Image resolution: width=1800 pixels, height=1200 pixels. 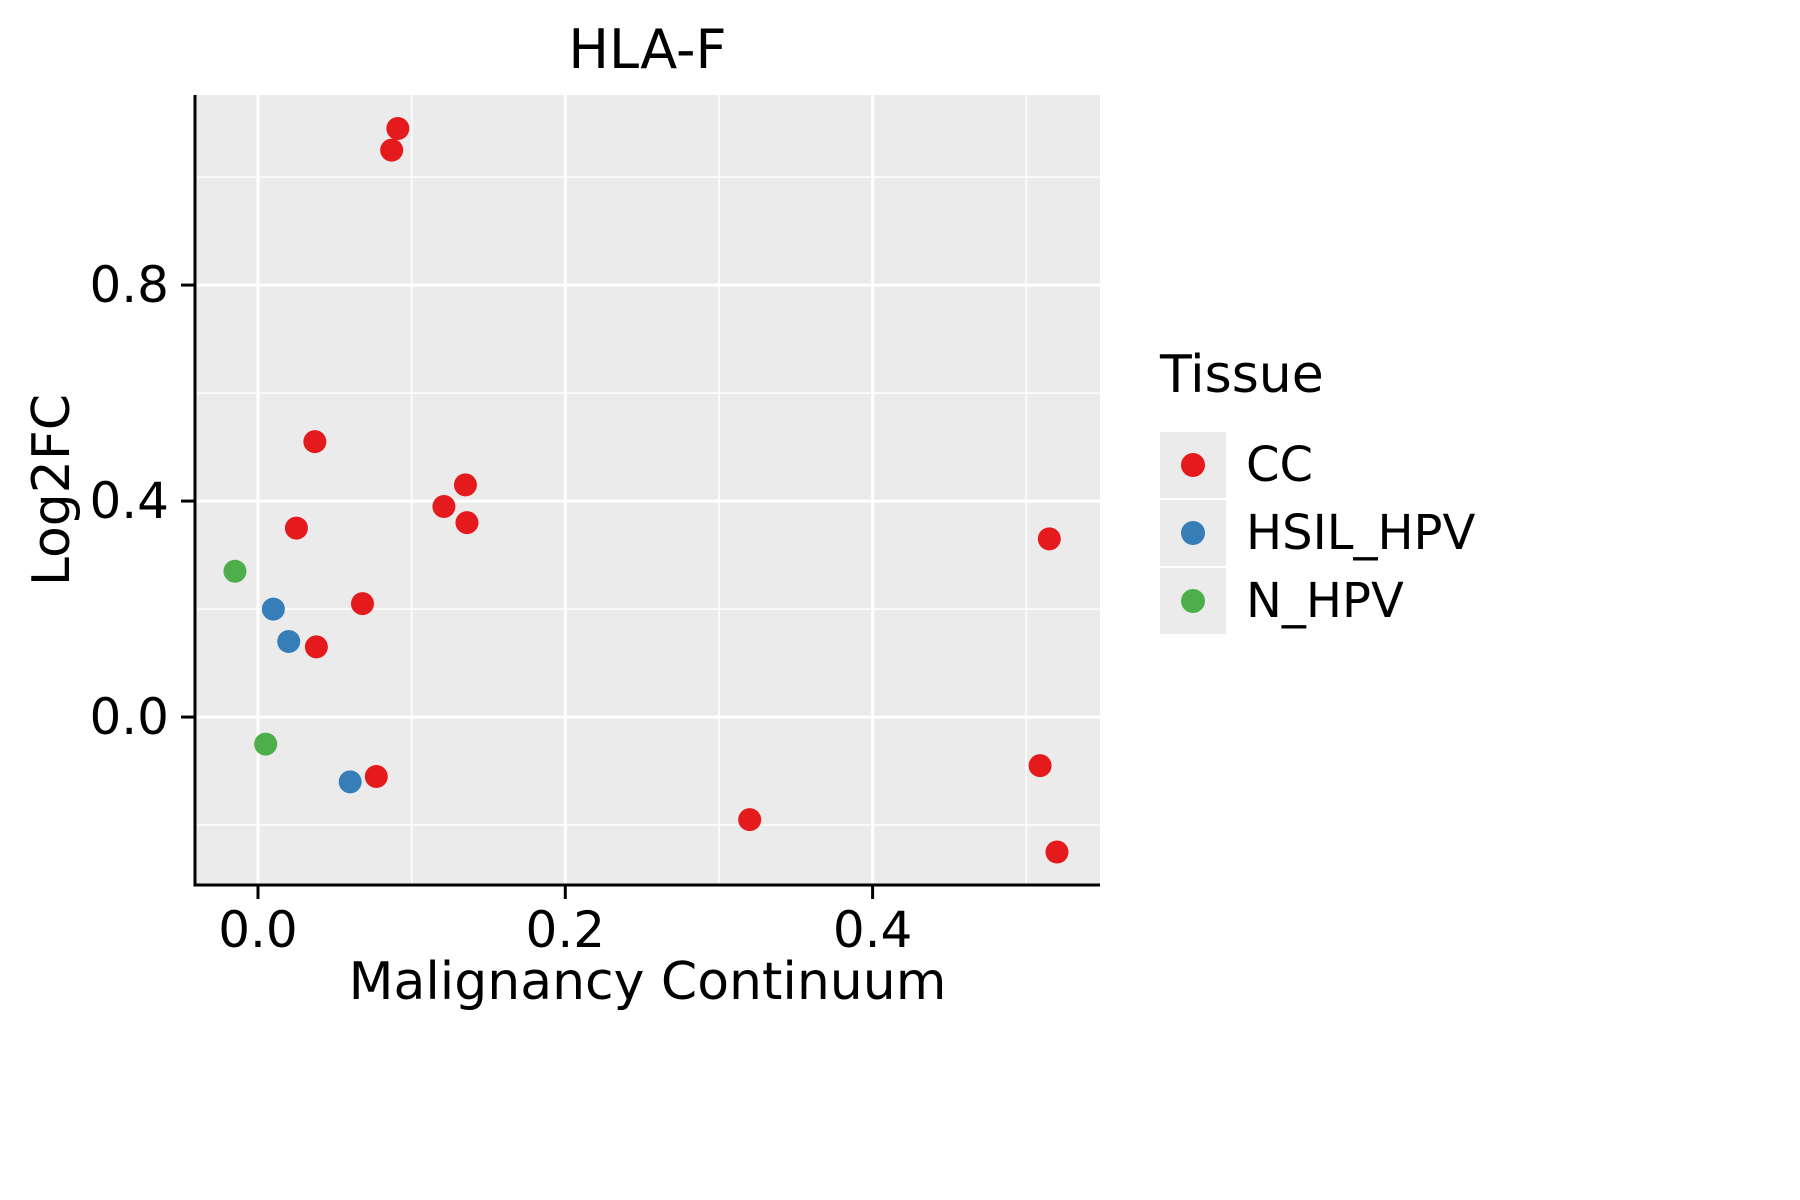 I want to click on x-axis-title: Malignancy Continuum, so click(x=647, y=982).